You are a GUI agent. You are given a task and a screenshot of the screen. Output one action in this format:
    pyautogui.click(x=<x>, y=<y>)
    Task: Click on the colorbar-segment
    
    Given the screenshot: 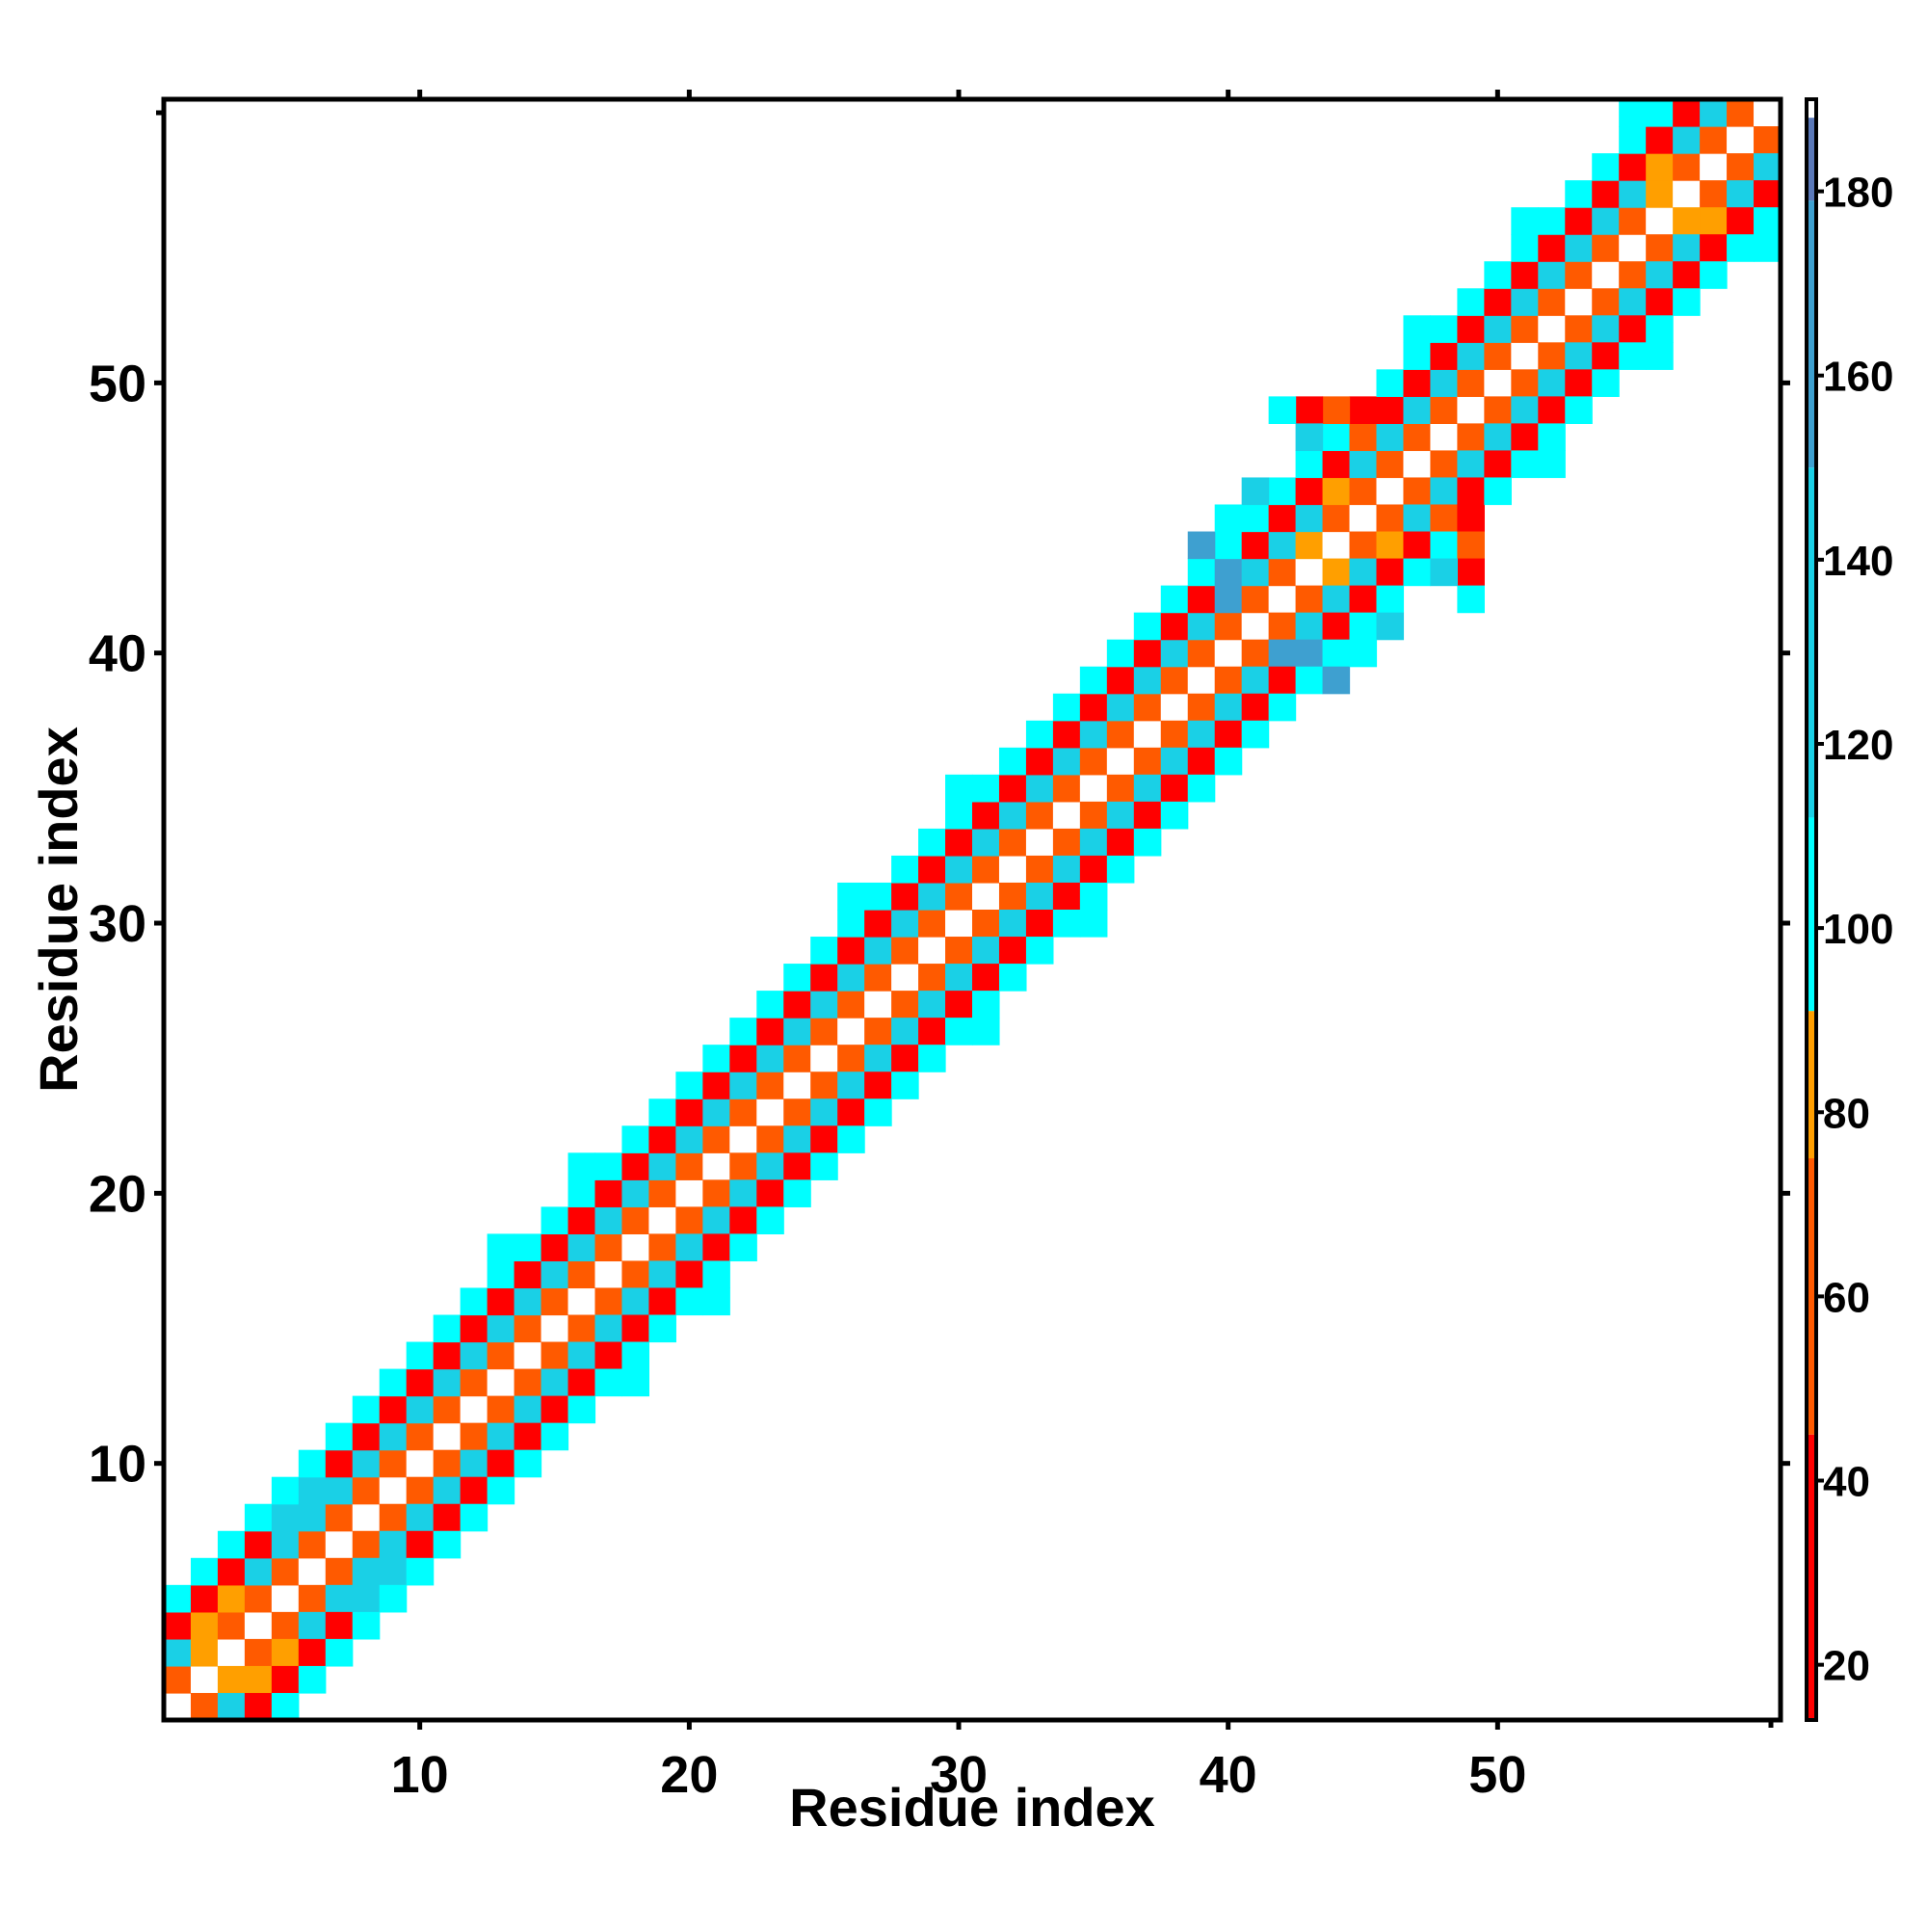 What is the action you would take?
    pyautogui.click(x=1812, y=159)
    